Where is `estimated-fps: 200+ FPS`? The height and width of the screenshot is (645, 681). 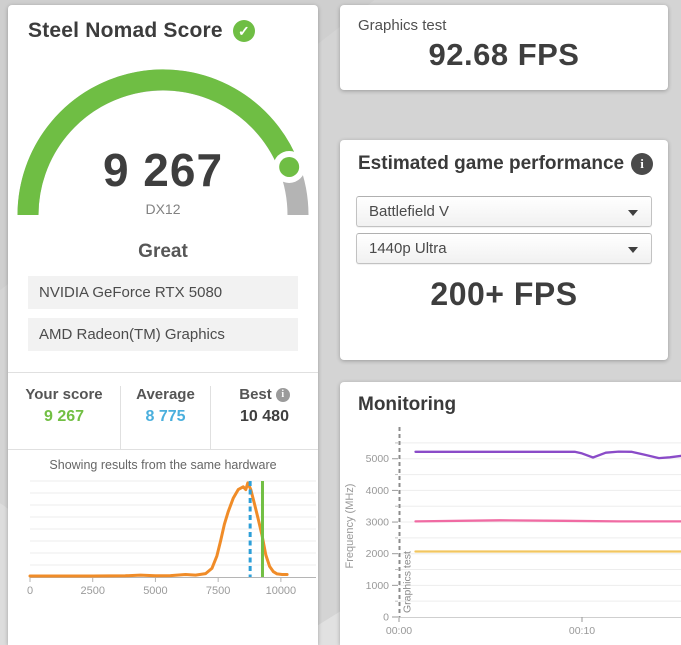 estimated-fps: 200+ FPS is located at coordinates (504, 294).